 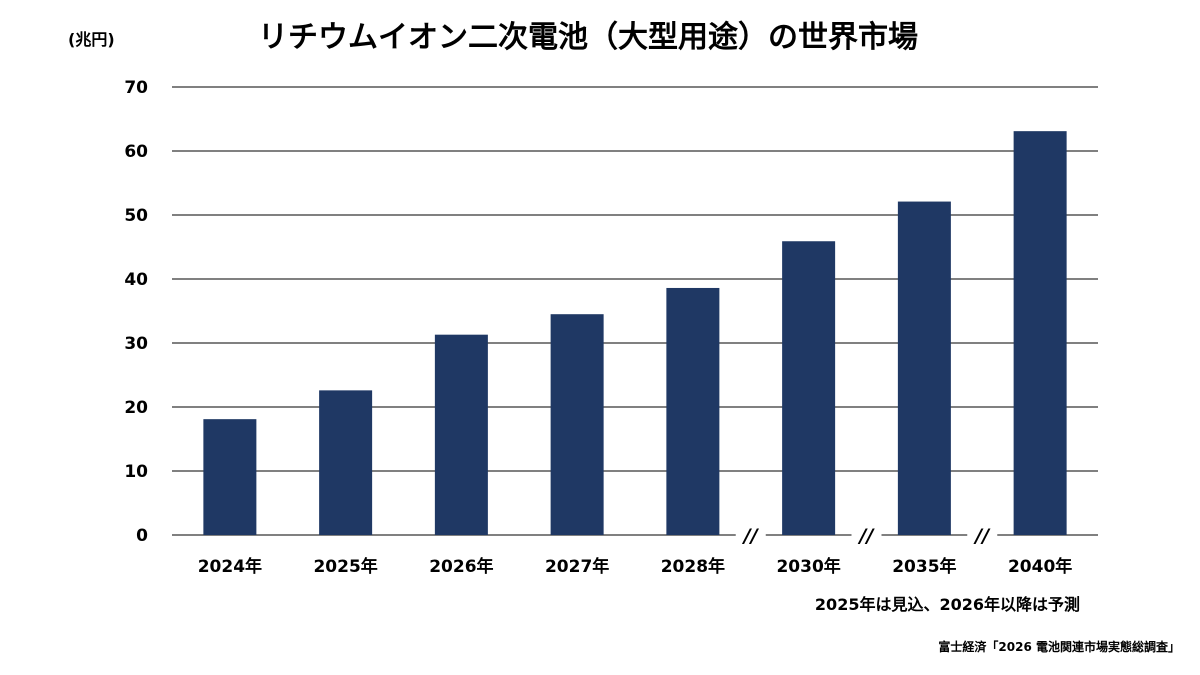 What do you see at coordinates (136, 312) in the screenshot?
I see `y-axis-ticks: 0 10 20 30 40 50 60 70` at bounding box center [136, 312].